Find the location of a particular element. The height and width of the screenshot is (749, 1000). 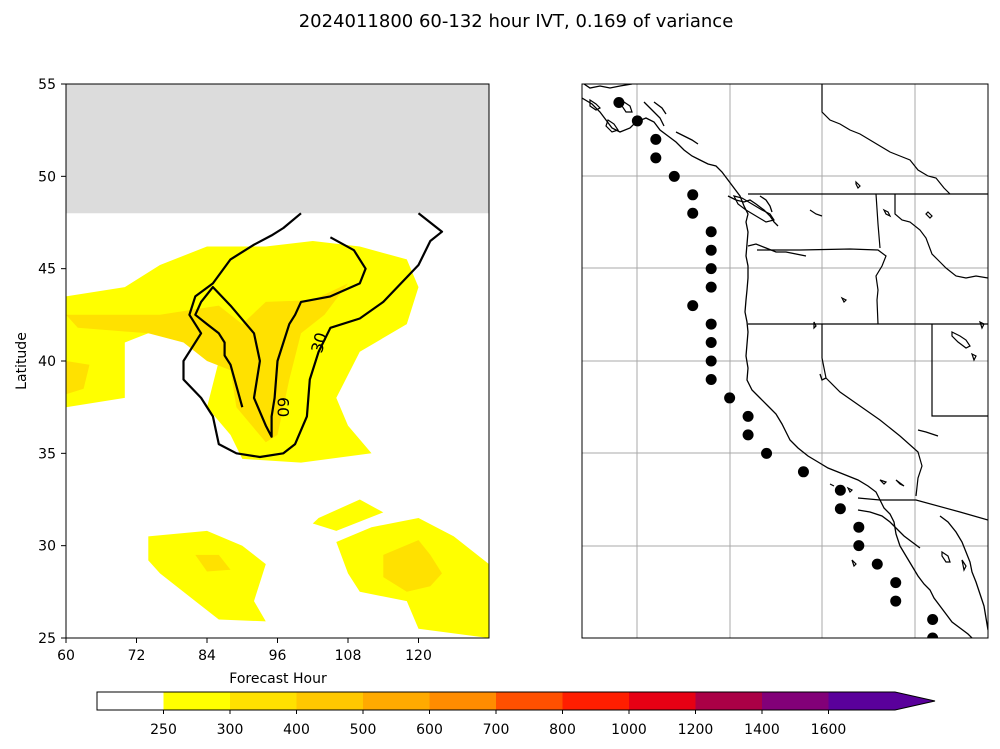

y-tick-label: 45 is located at coordinates (47, 270).